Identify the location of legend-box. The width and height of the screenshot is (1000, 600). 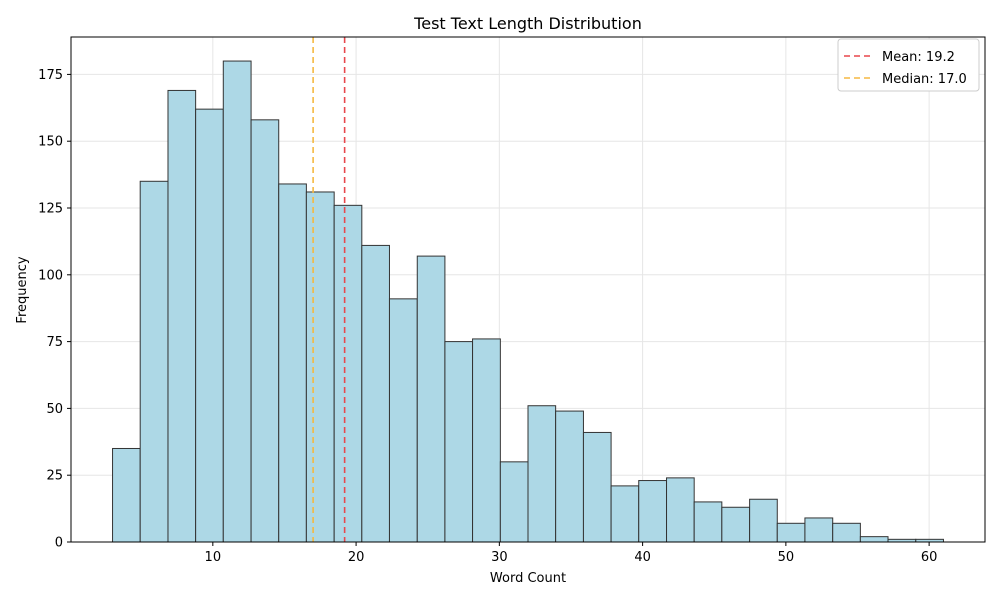
(908, 65).